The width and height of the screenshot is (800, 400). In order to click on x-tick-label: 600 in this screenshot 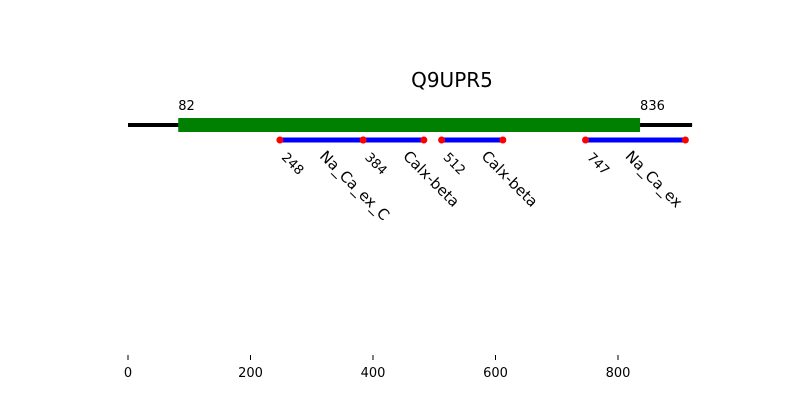, I will do `click(495, 373)`.